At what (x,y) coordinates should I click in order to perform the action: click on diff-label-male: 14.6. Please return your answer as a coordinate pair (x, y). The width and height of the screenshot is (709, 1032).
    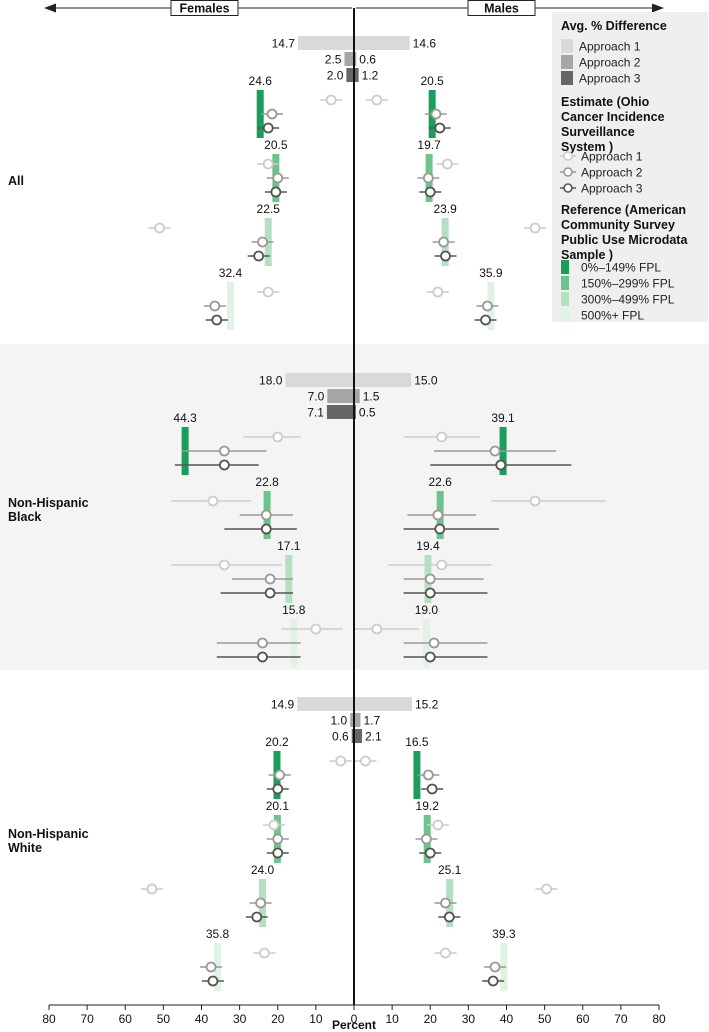
    Looking at the image, I should click on (425, 44).